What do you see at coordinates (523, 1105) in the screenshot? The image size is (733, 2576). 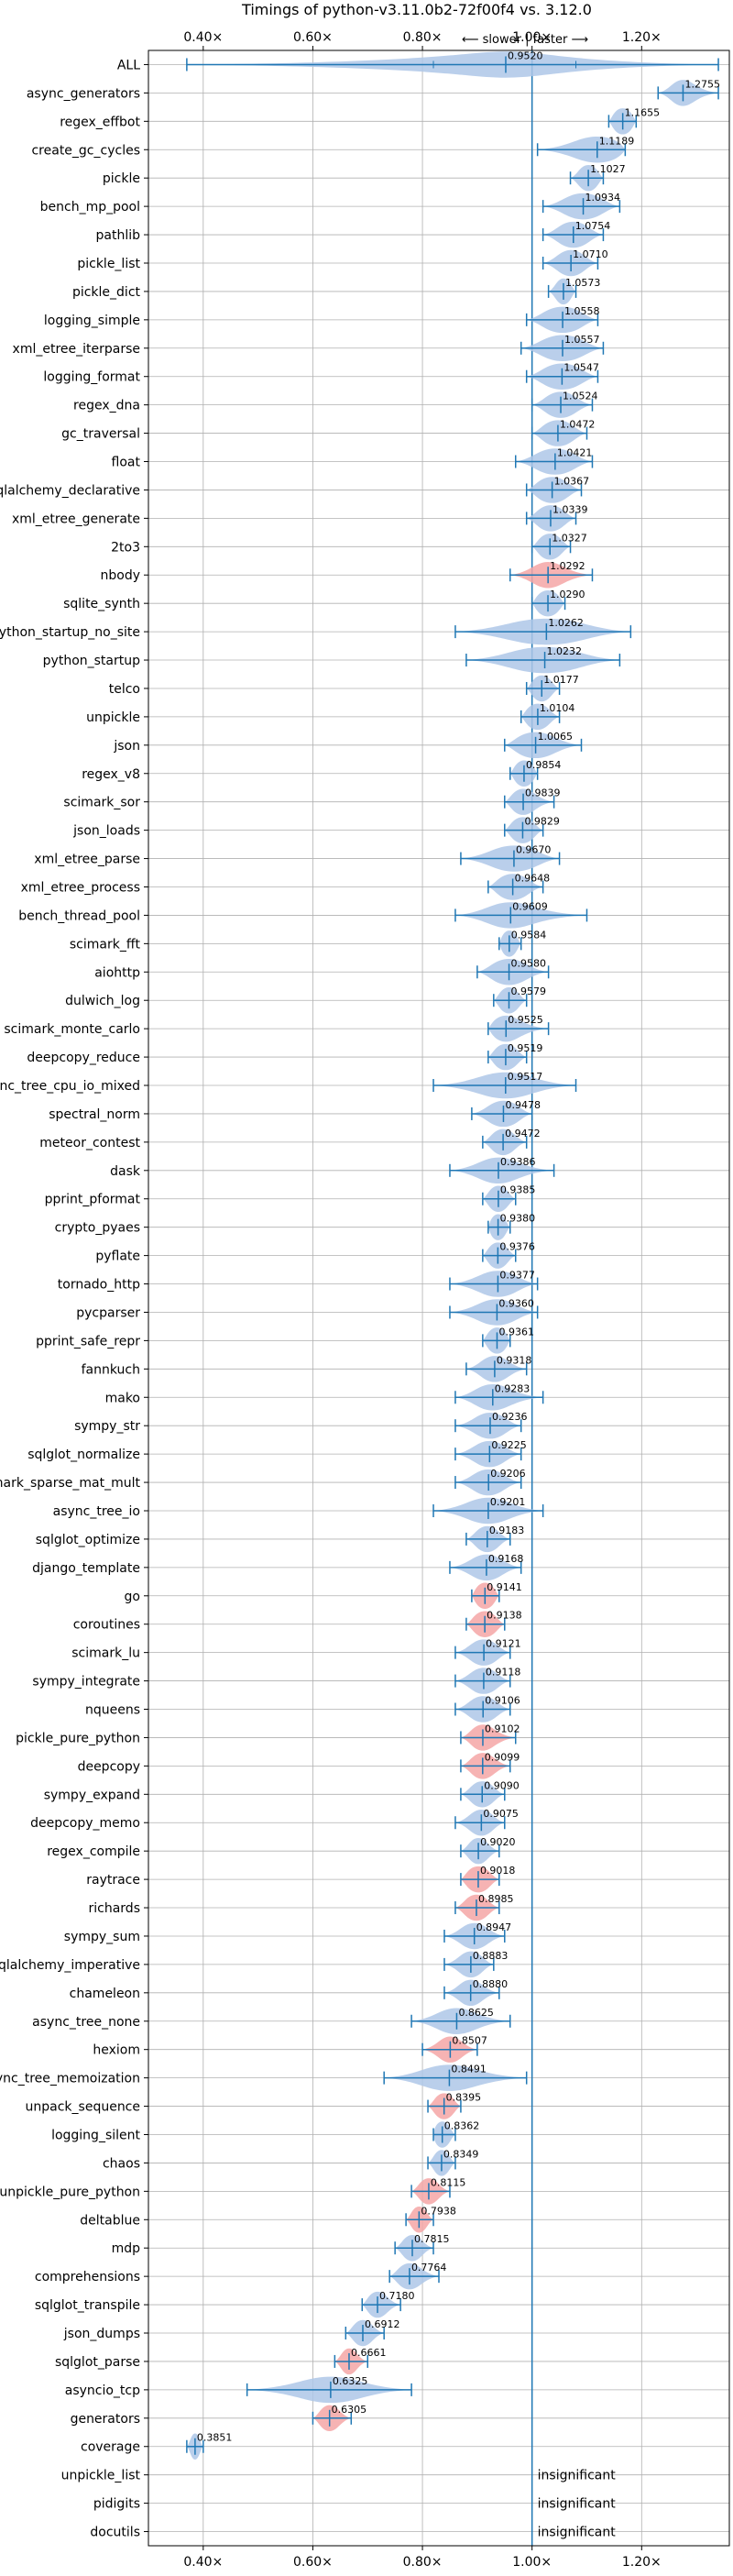 I see `value-label: 0.9478` at bounding box center [523, 1105].